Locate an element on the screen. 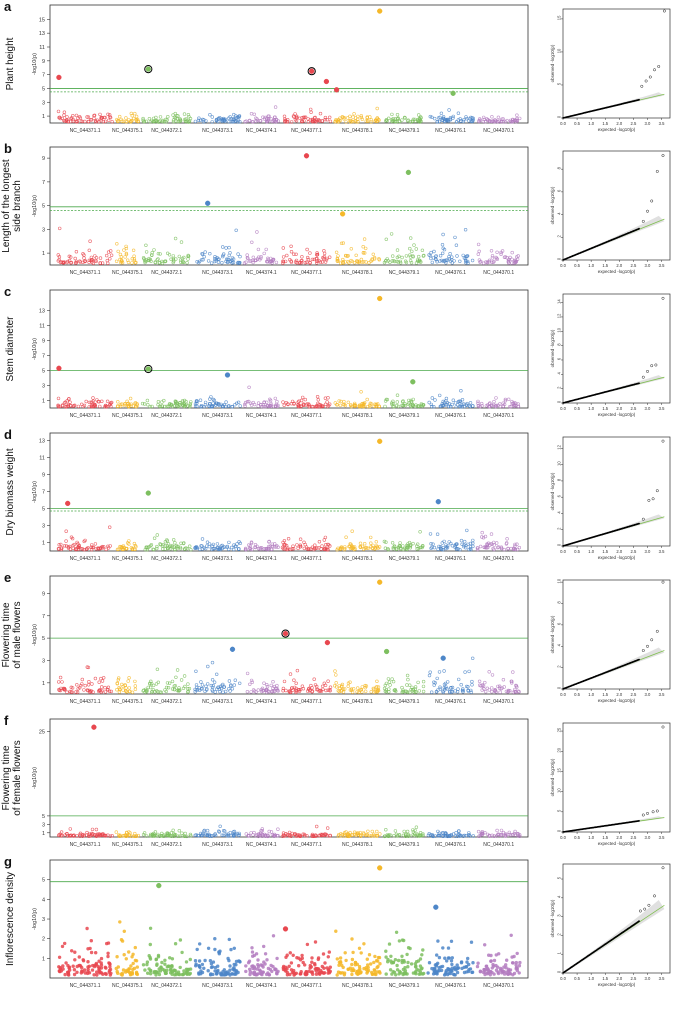 The width and height of the screenshot is (685, 1010). qq-x-tick-label: 0.0 is located at coordinates (563, 978).